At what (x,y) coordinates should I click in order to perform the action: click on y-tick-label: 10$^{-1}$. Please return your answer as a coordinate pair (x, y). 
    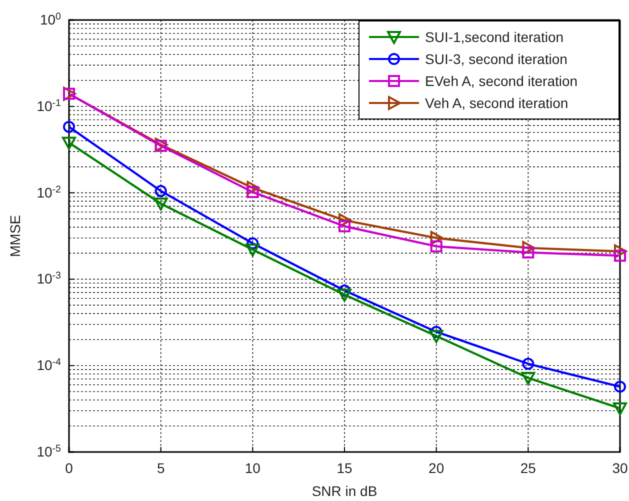
    Looking at the image, I should click on (48, 105).